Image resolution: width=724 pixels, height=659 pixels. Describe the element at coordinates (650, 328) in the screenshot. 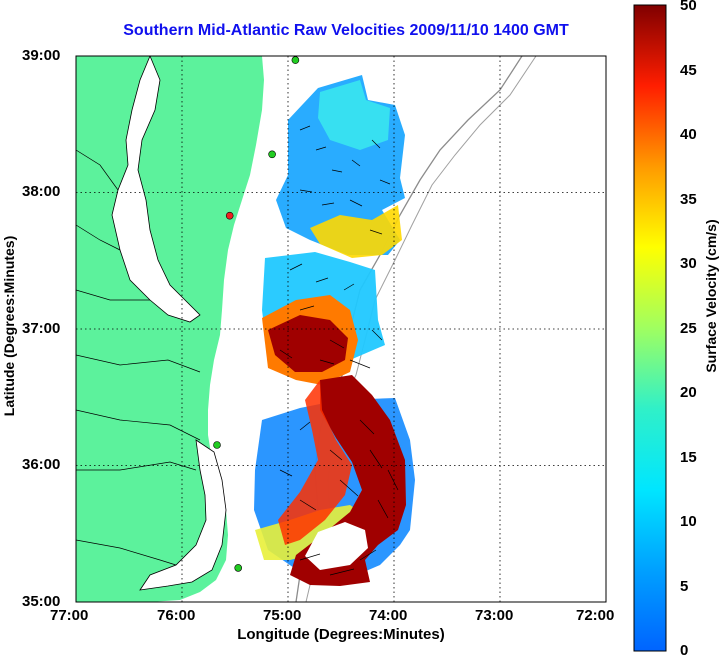

I see `colorbar` at that location.